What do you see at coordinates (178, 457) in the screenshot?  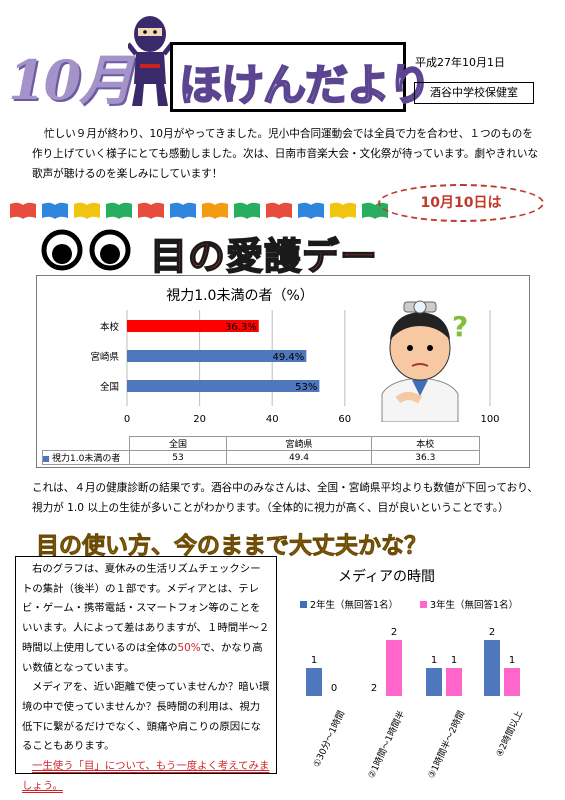 I see `table-cell: 53` at bounding box center [178, 457].